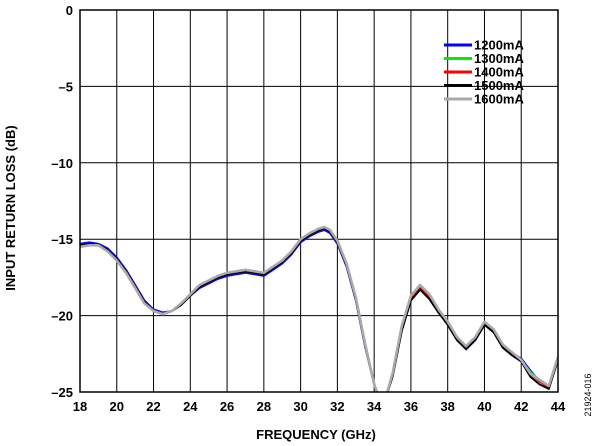 The height and width of the screenshot is (446, 596). Describe the element at coordinates (447, 406) in the screenshot. I see `x-tick-label: 38` at that location.